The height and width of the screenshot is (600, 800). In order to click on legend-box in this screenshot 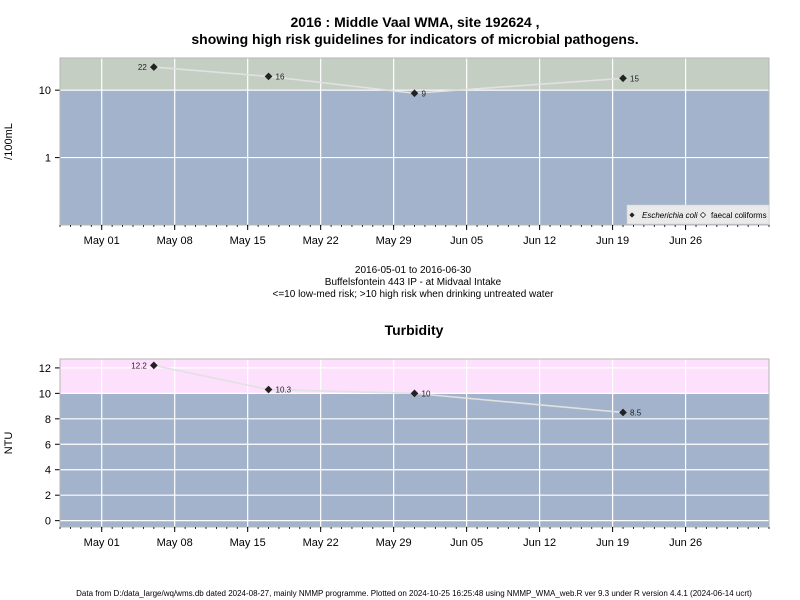, I will do `click(698, 214)`.